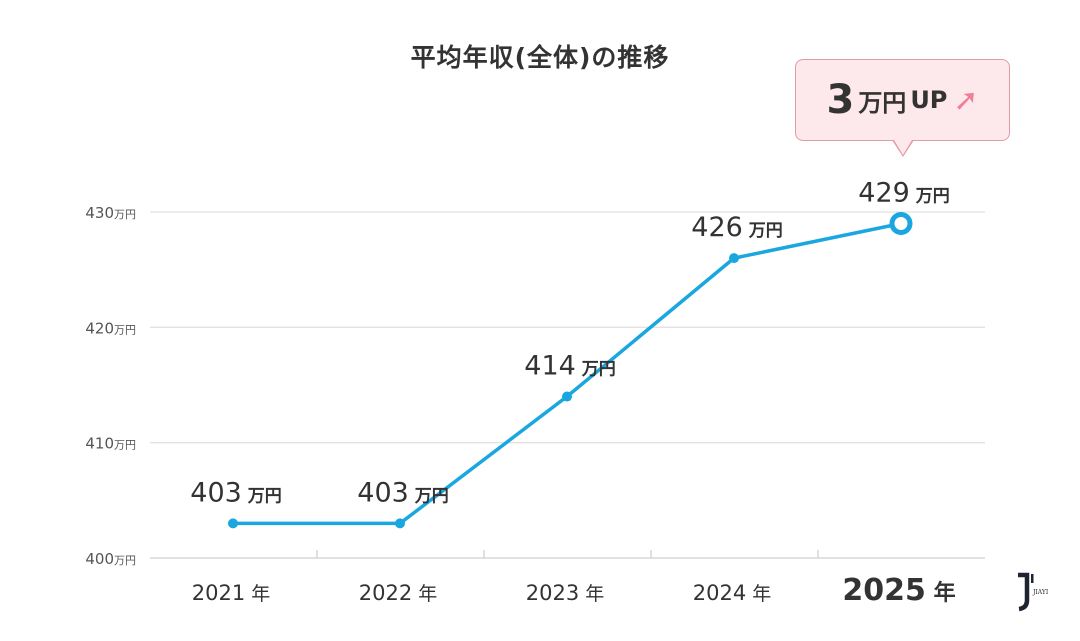 This screenshot has height=641, width=1080. Describe the element at coordinates (110, 559) in the screenshot. I see `y-tick-label: 400万円` at that location.